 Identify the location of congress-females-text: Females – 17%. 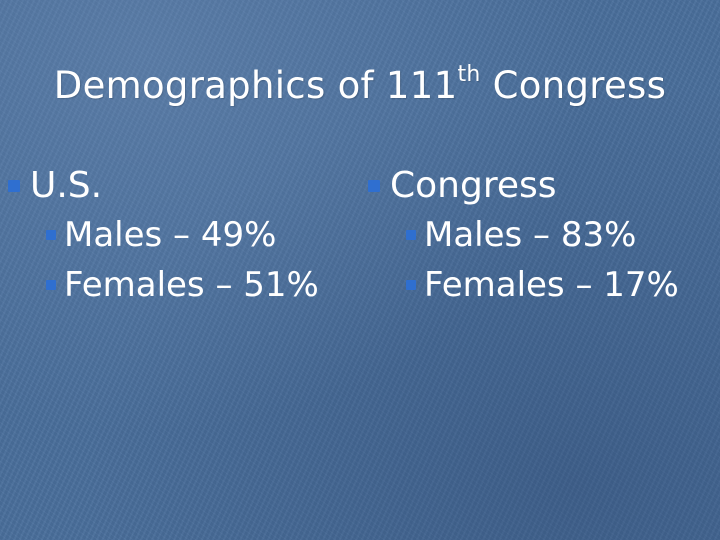
(551, 285).